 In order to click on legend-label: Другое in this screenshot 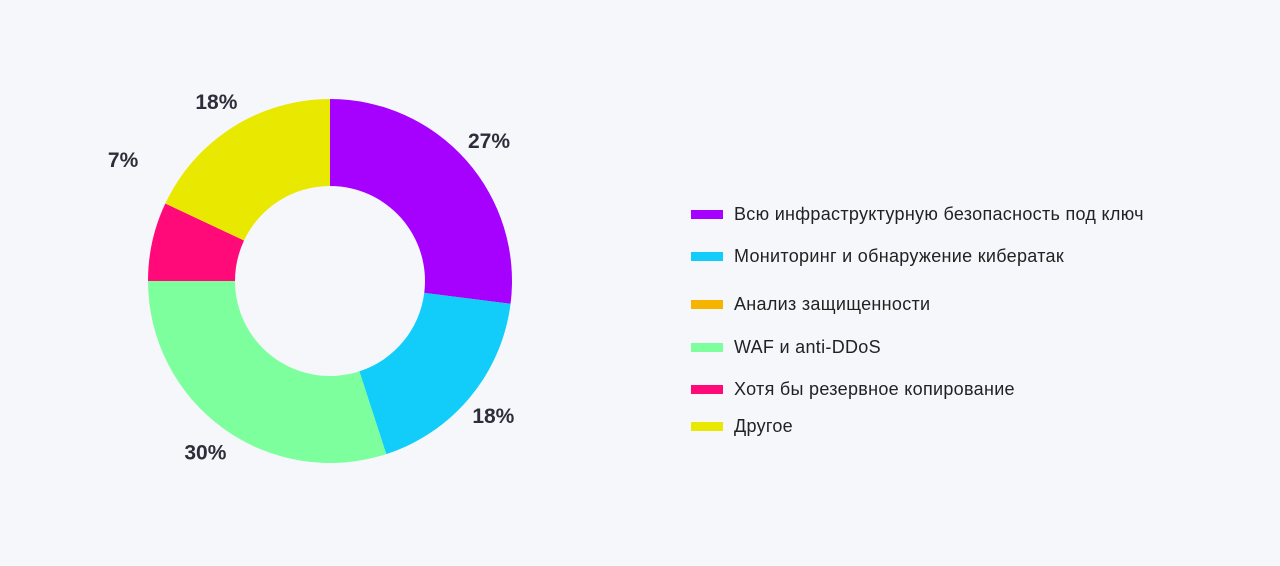, I will do `click(763, 426)`.